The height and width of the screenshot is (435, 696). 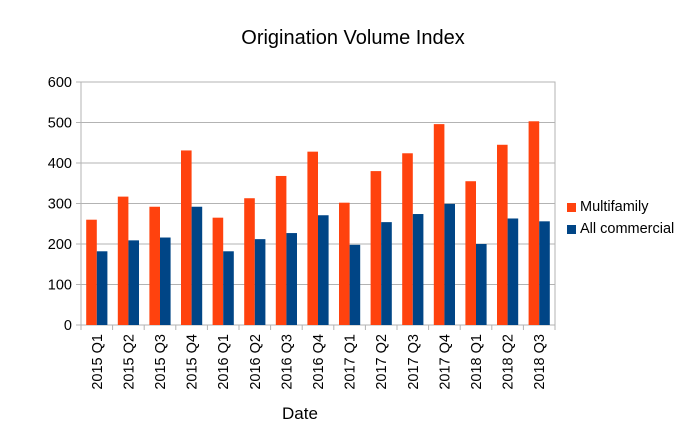 I want to click on x-tick-label: 2017 Q4, so click(x=445, y=362).